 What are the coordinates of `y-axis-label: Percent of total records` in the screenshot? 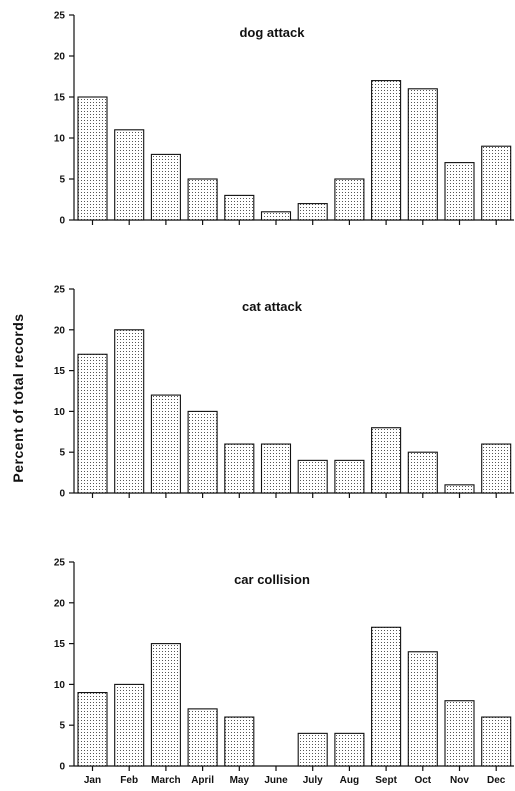 It's located at (18, 397).